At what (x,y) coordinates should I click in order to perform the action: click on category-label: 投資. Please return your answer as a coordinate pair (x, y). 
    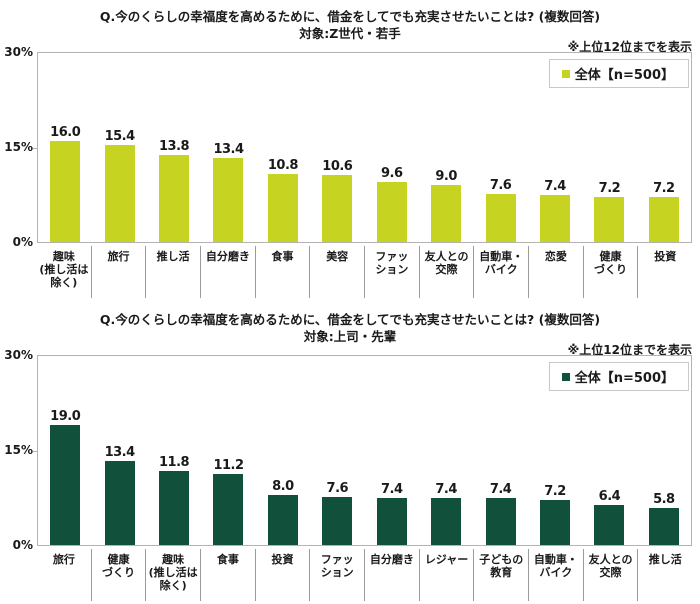
    Looking at the image, I should click on (282, 575).